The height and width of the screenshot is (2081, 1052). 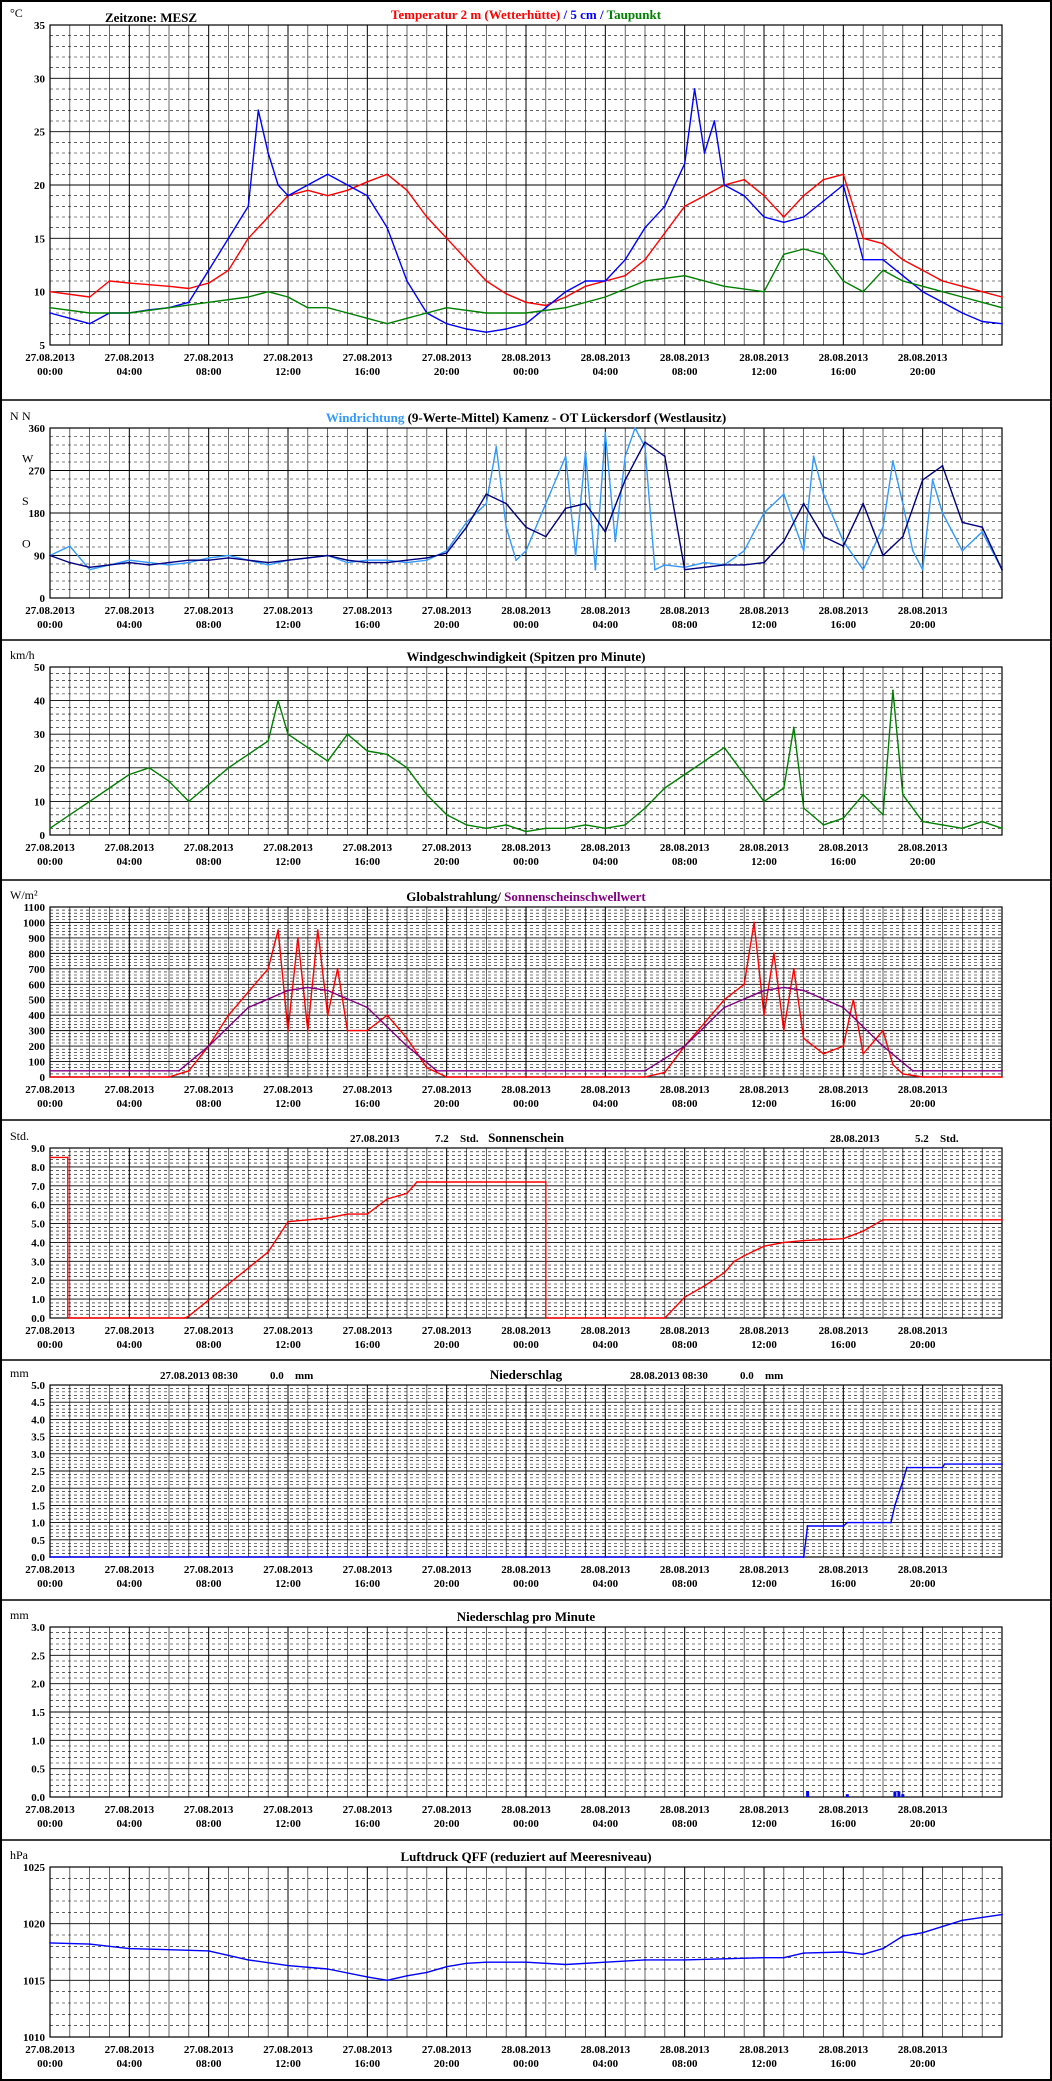 What do you see at coordinates (24, 895) in the screenshot?
I see `unit-label: W/m²` at bounding box center [24, 895].